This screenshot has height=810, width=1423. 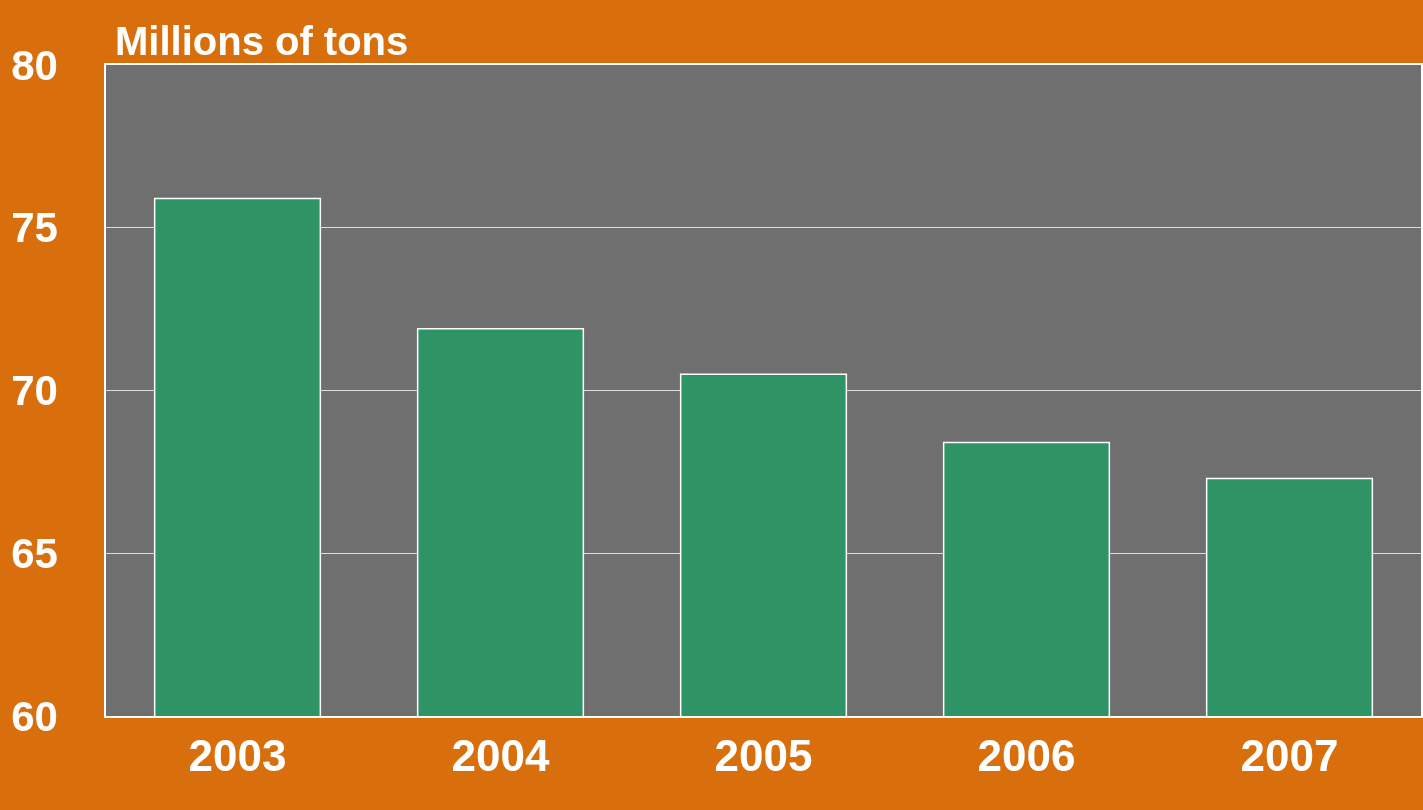 I want to click on x-tick-label: 2004, so click(x=500, y=755).